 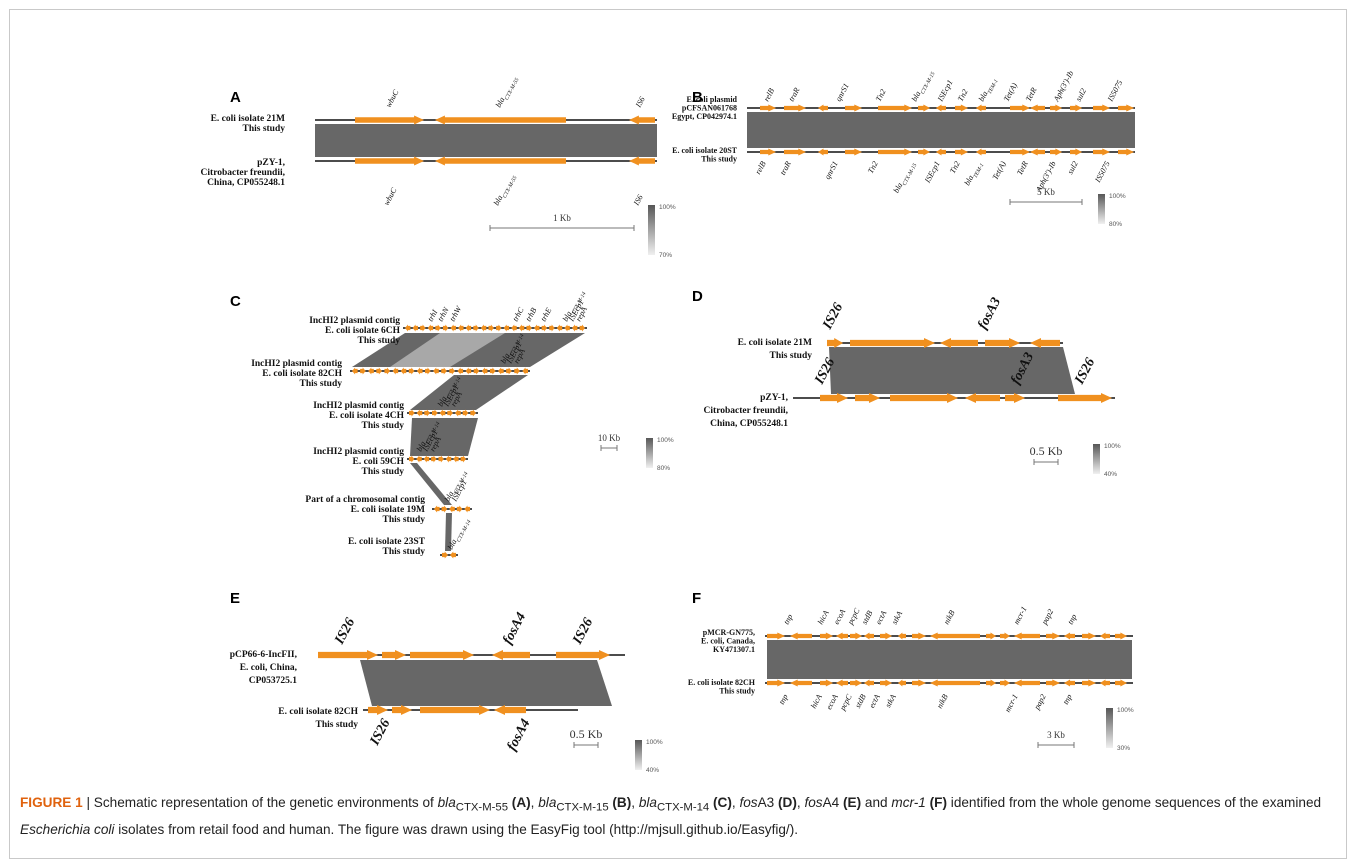 What do you see at coordinates (949, 659) in the screenshot?
I see `panel-f-identity-band` at bounding box center [949, 659].